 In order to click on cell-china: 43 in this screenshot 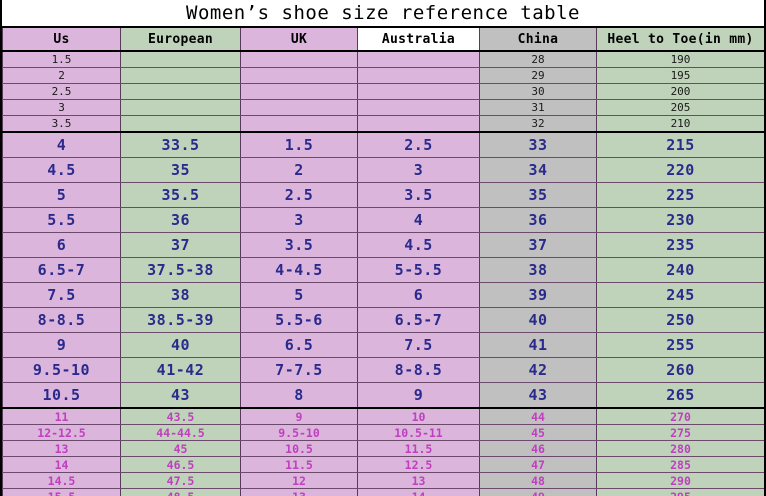, I will do `click(538, 395)`.